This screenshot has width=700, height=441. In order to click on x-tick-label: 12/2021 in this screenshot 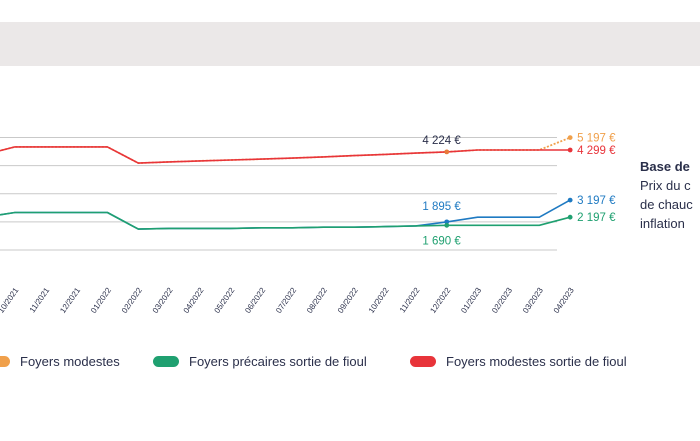, I will do `click(70, 300)`.